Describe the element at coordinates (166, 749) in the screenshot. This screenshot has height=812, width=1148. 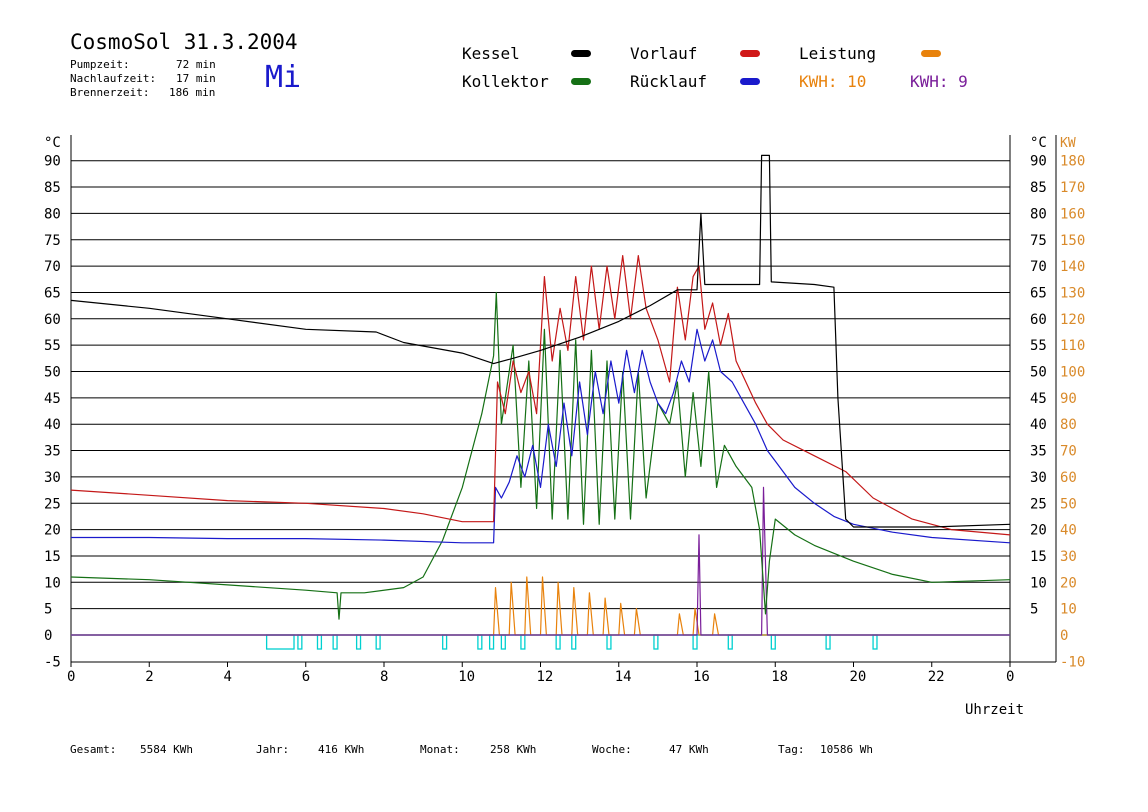
I see `footer-gesamt-value: 5584 KWh` at that location.